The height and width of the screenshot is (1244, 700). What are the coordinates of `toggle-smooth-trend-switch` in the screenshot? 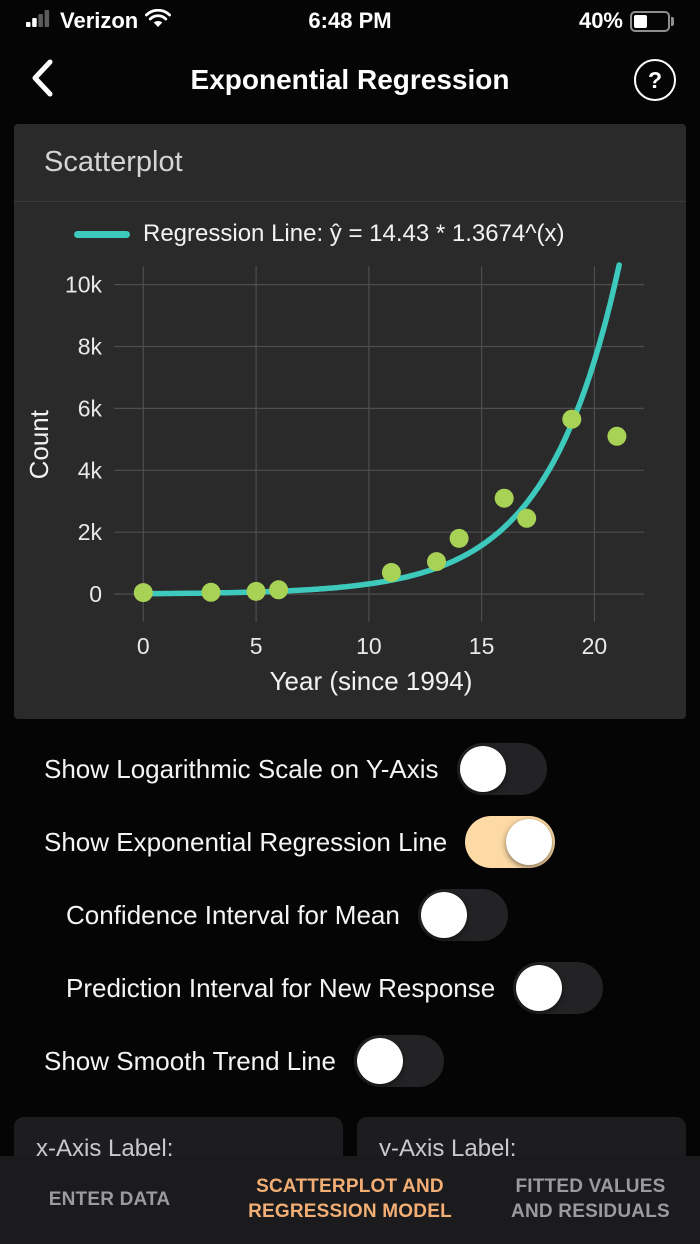 It's located at (398, 1061).